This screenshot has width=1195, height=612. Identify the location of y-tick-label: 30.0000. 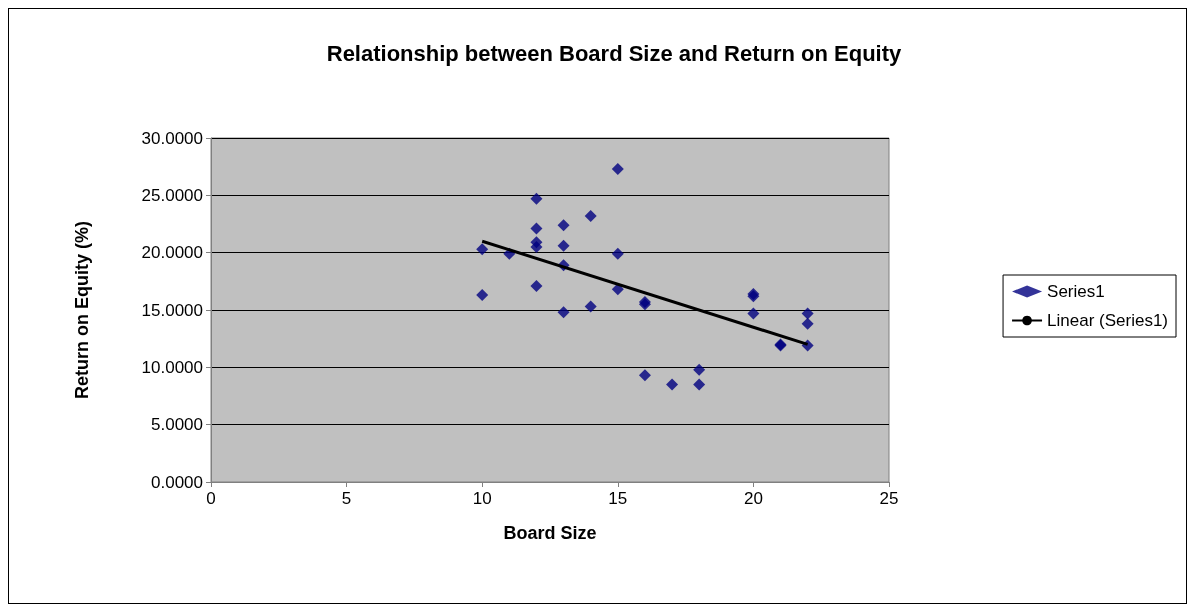
(172, 138).